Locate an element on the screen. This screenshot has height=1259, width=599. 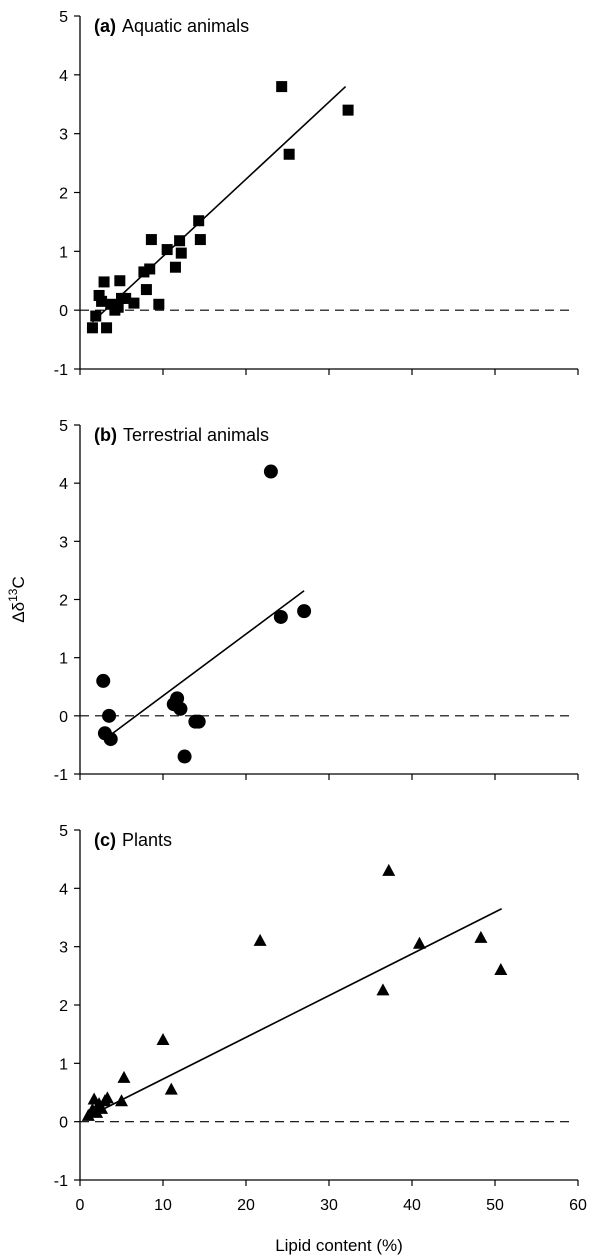
panel-name: Plants is located at coordinates (147, 840).